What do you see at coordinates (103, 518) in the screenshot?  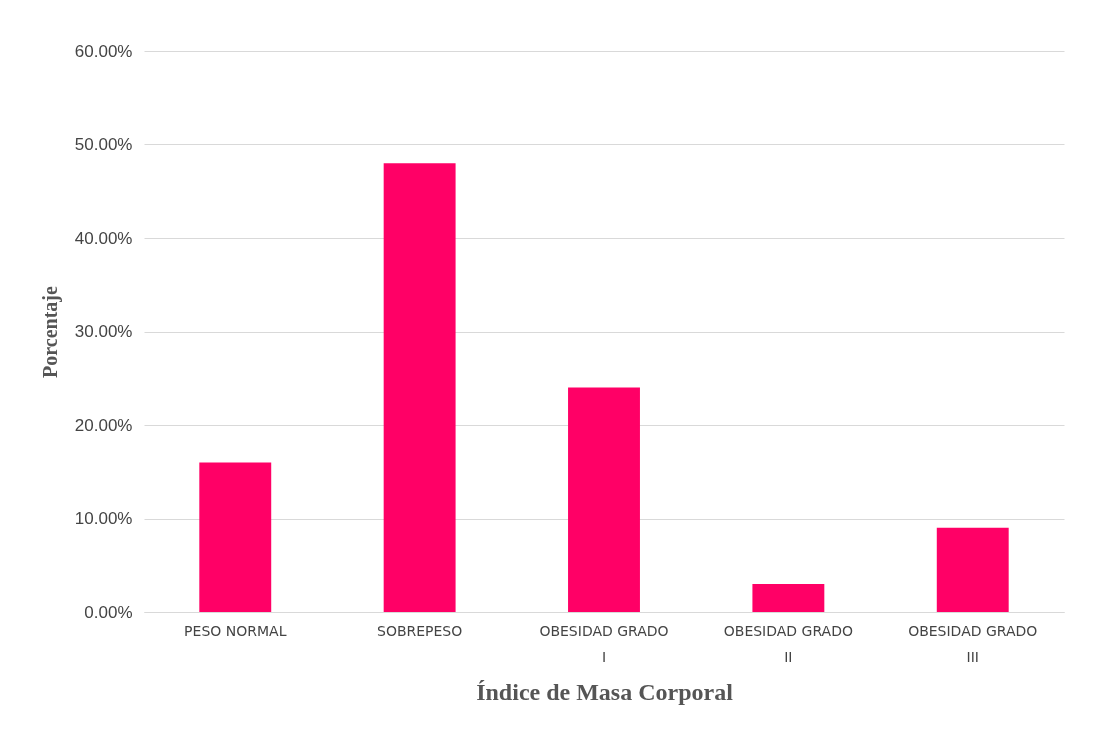 I see `y-tick-label: 10.00%` at bounding box center [103, 518].